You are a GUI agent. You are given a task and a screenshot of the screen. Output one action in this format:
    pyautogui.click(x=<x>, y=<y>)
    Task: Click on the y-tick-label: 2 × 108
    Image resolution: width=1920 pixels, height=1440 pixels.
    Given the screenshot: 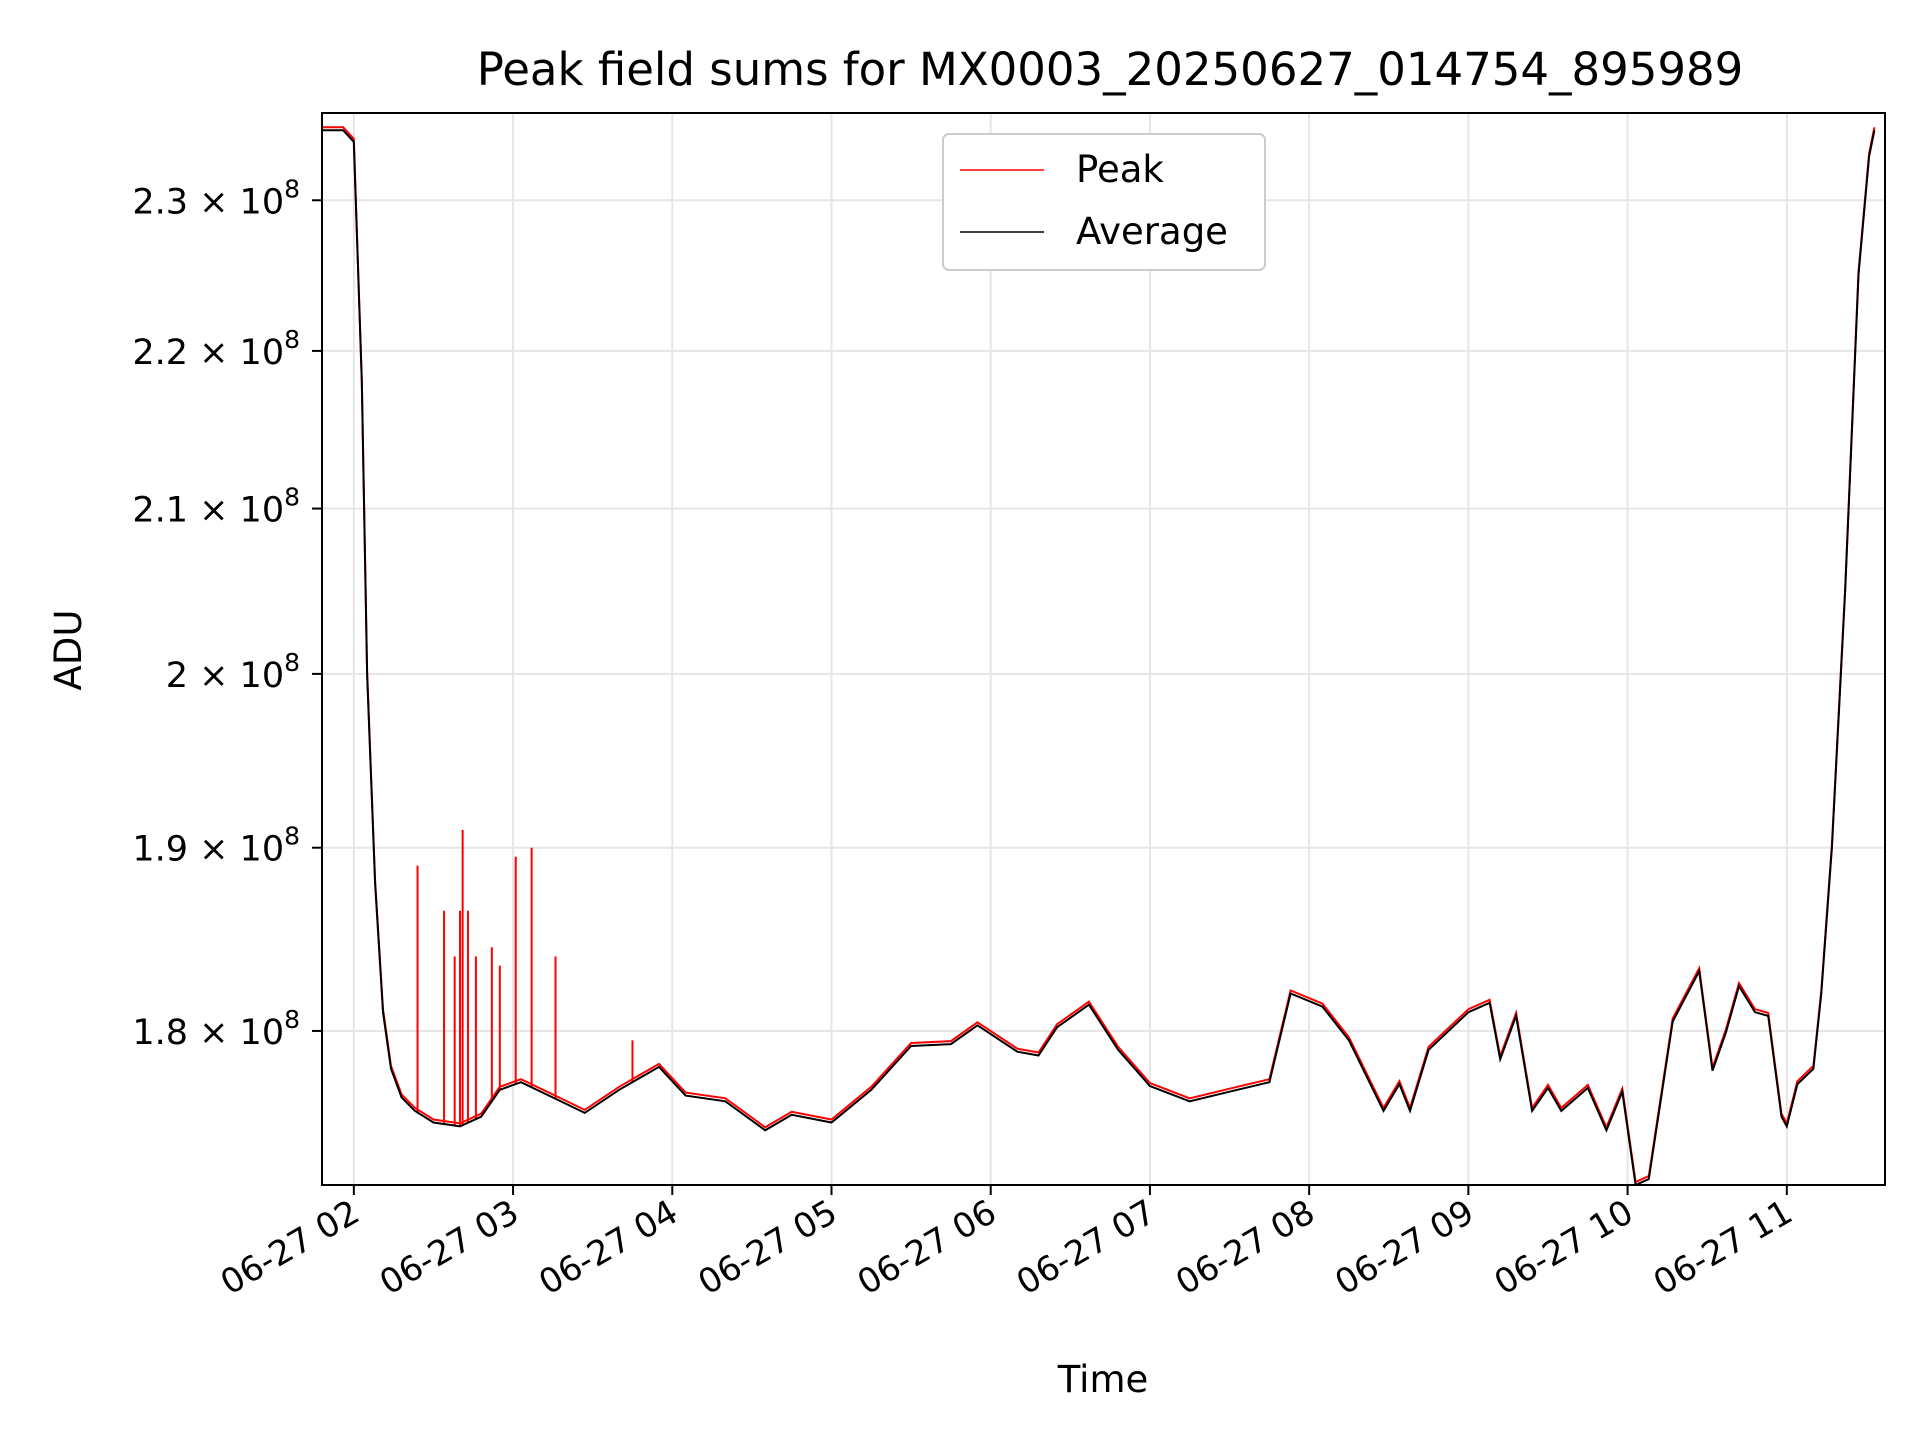 What is the action you would take?
    pyautogui.click(x=233, y=672)
    